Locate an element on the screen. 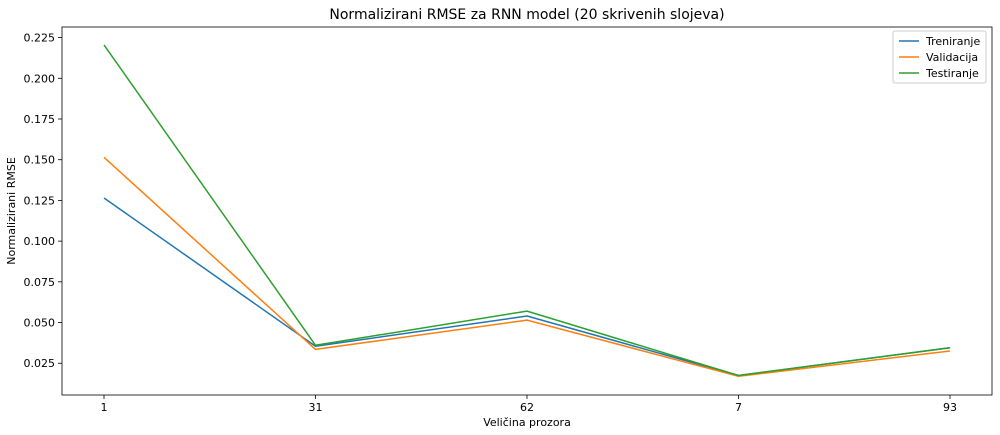 The image size is (1000, 435). legend-label: Validacija is located at coordinates (952, 57).